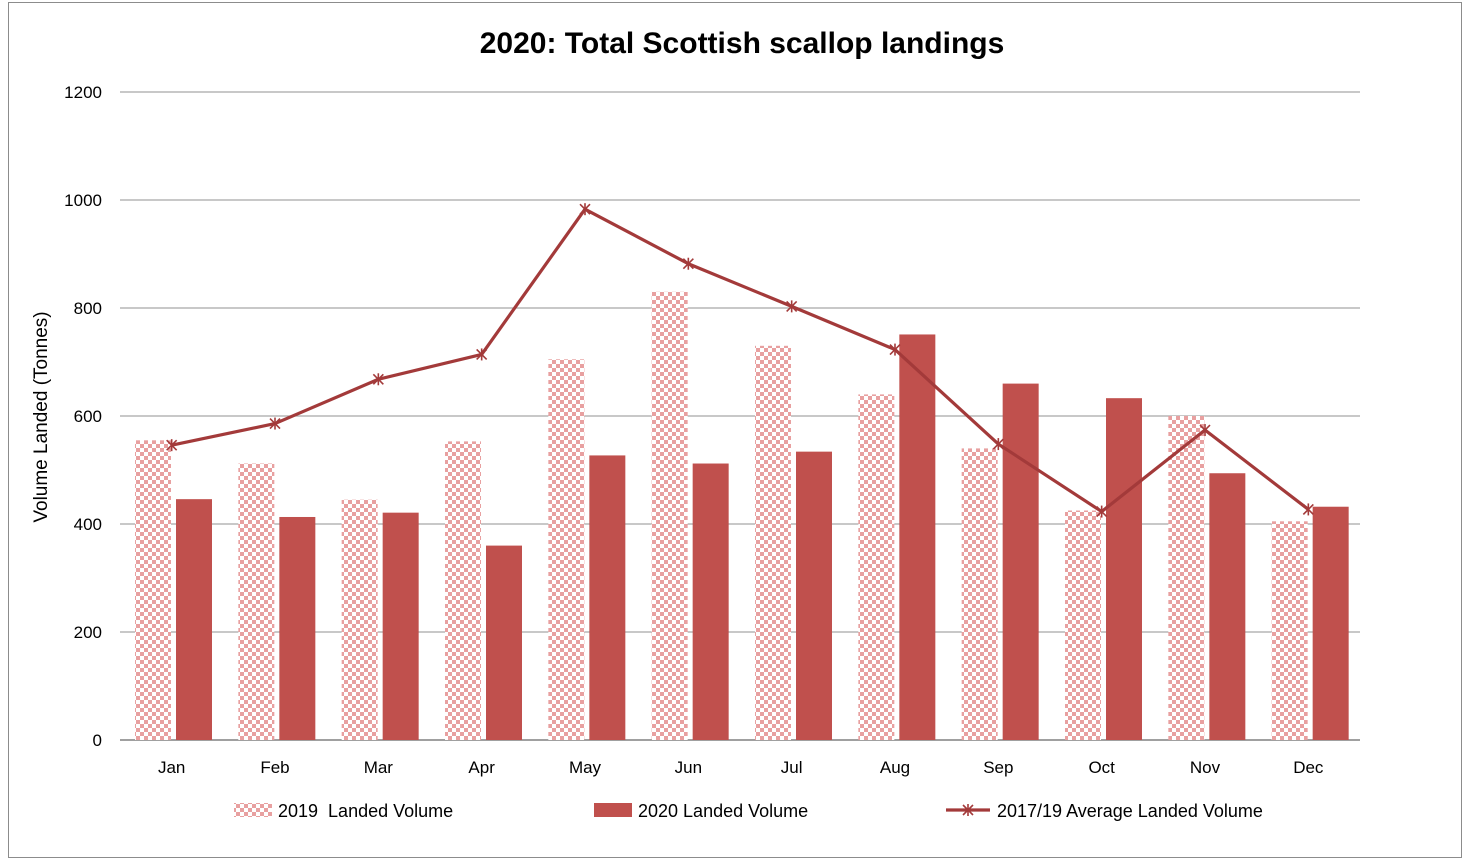  What do you see at coordinates (998, 767) in the screenshot?
I see `x-tick-label: Sep` at bounding box center [998, 767].